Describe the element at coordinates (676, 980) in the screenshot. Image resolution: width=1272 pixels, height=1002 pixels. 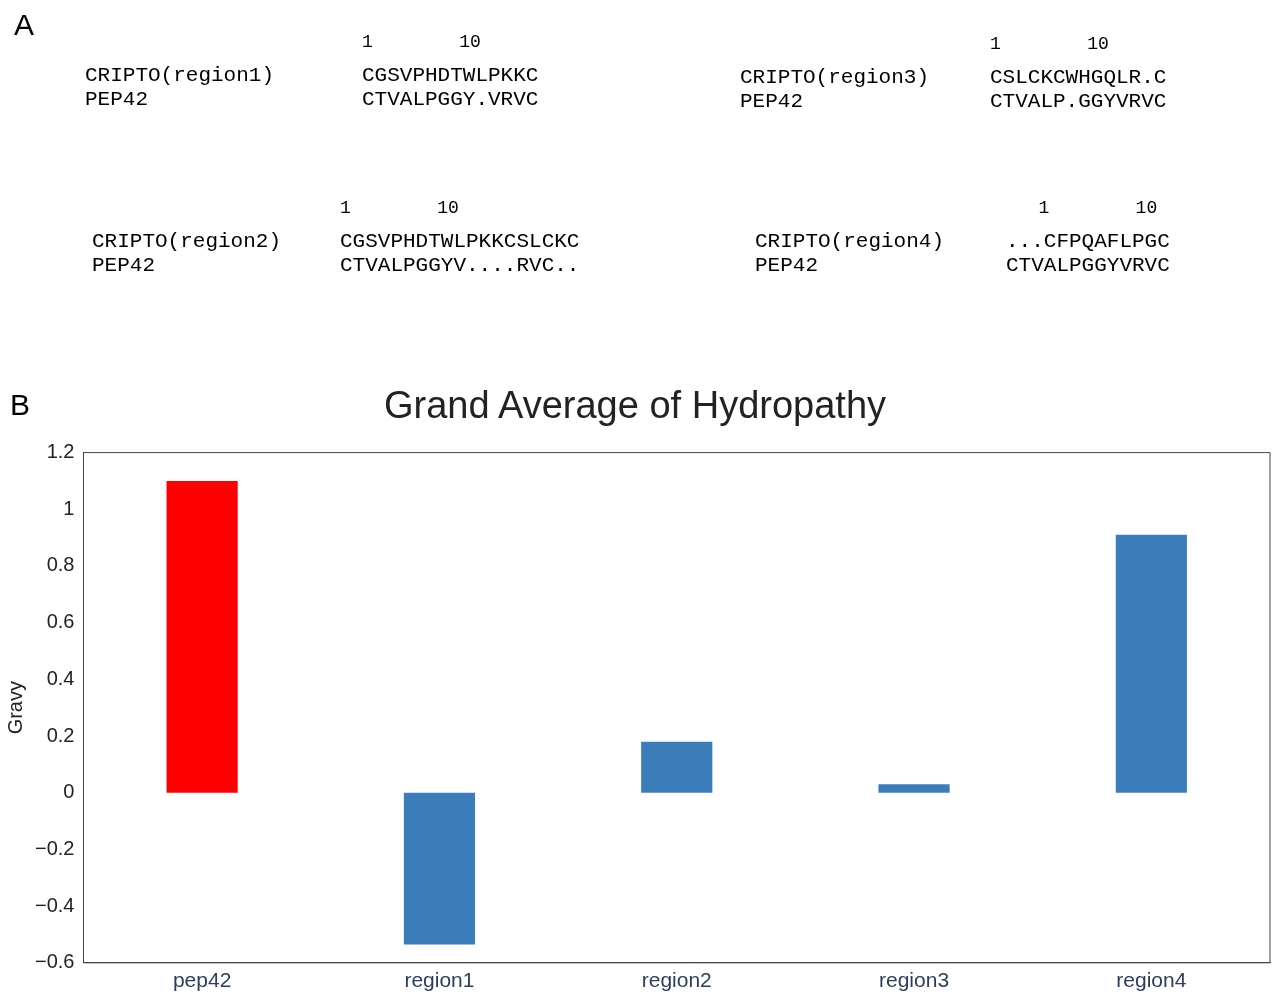
I see `x-tick-label: region2` at that location.